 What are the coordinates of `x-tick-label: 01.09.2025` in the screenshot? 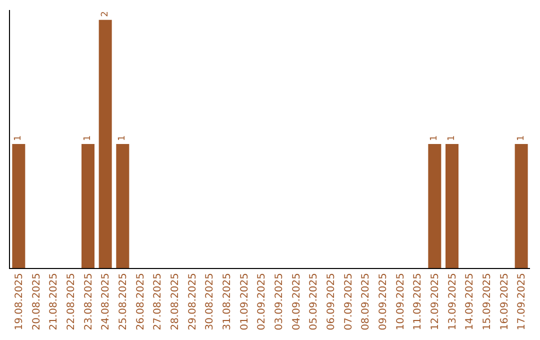 It's located at (244, 301).